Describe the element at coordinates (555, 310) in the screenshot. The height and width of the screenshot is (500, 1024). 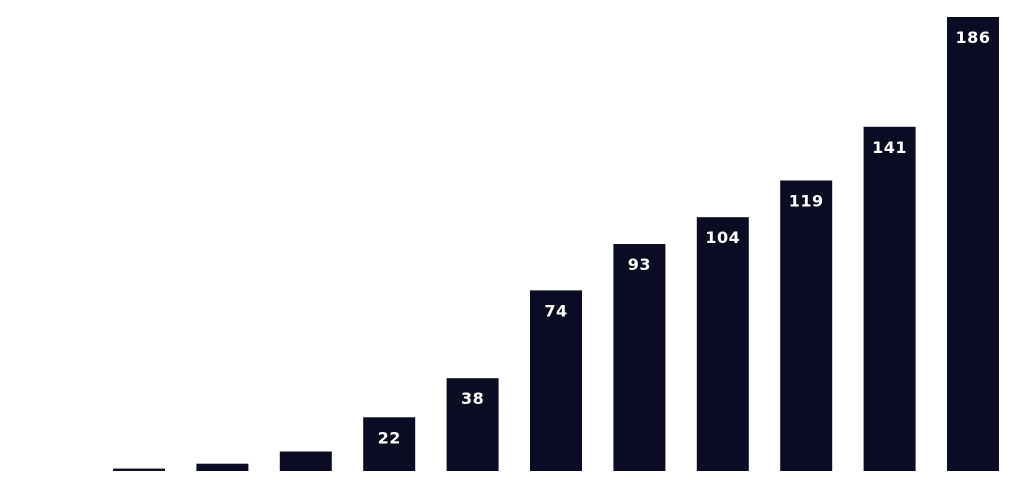
I see `bar-value-label-6: 74` at that location.